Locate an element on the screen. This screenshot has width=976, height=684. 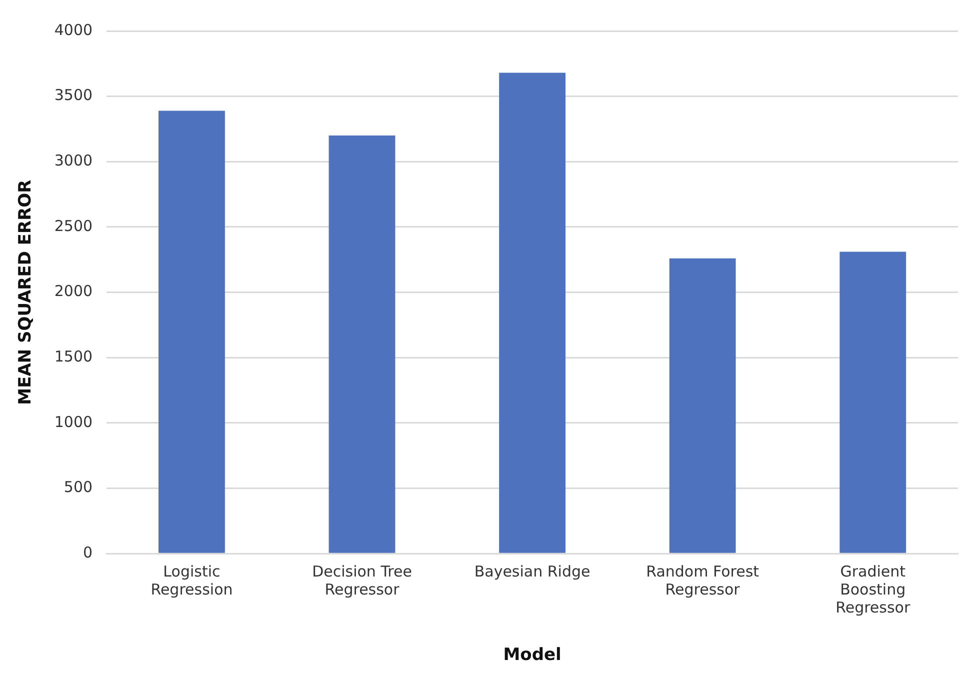
y-tick-label: 0 is located at coordinates (88, 552).